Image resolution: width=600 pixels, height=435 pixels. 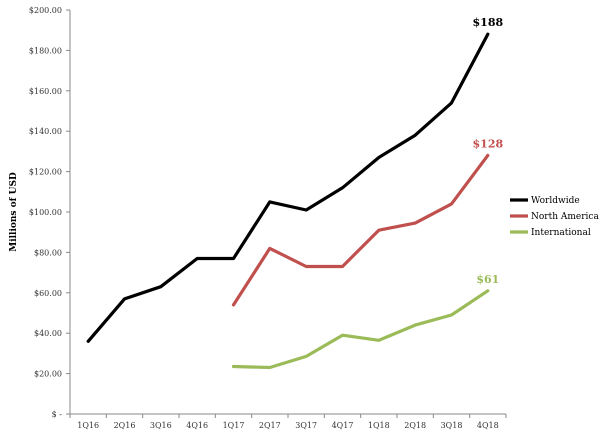 I want to click on y-axis-label: Millions of USD, so click(x=14, y=212).